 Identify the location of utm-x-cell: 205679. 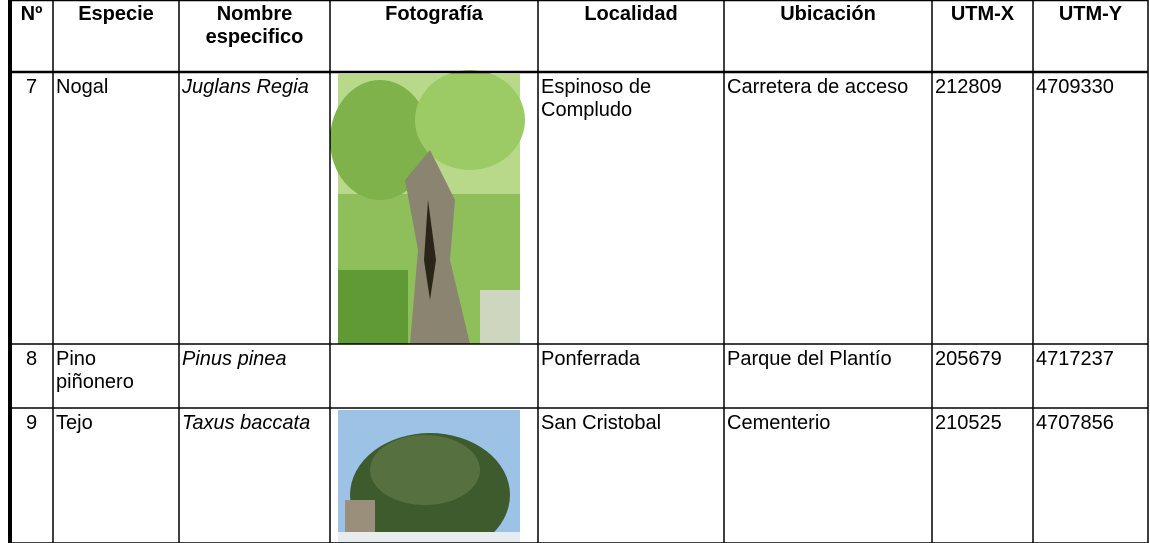
(968, 359).